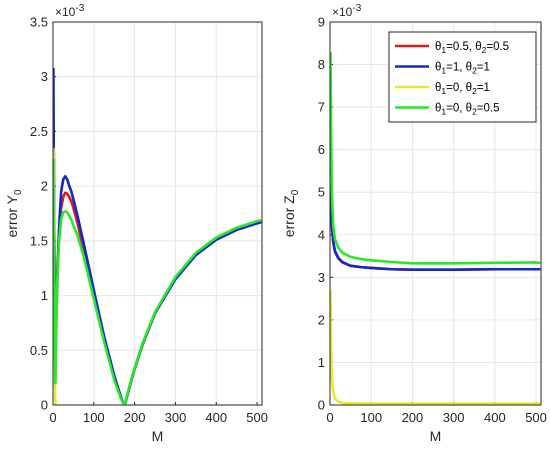 The height and width of the screenshot is (450, 550). What do you see at coordinates (472, 48) in the screenshot?
I see `legend-entry-label: θ1=0.5, θ2=0.5` at bounding box center [472, 48].